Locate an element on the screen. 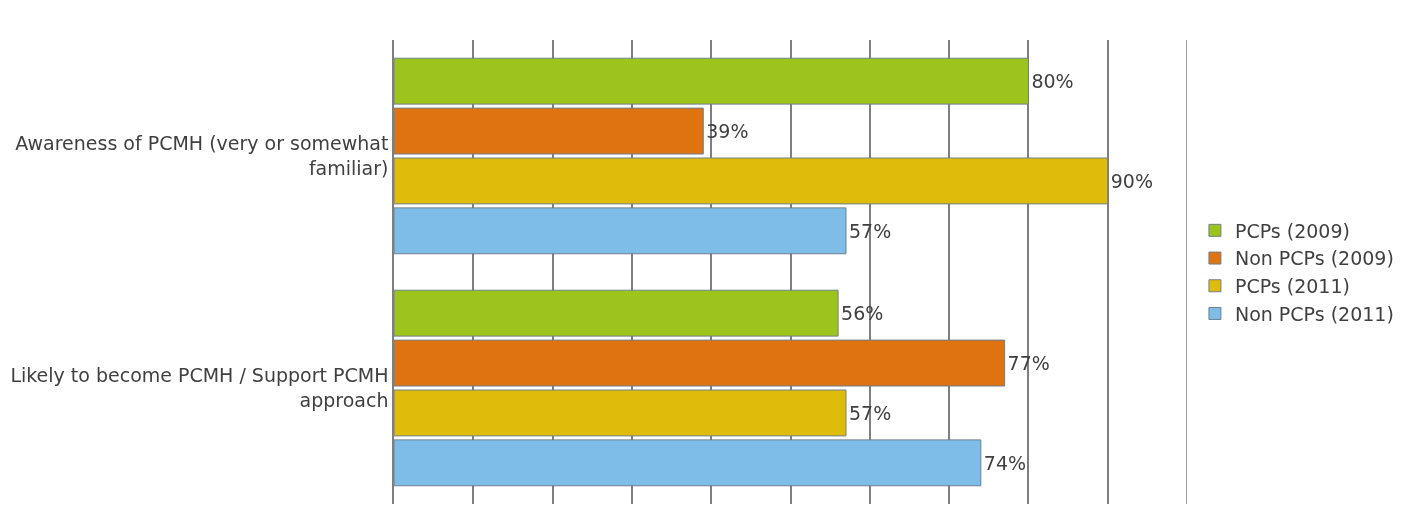 Image resolution: width=1409 pixels, height=514 pixels. legend-label: Non PCPs (2009) is located at coordinates (1314, 258).